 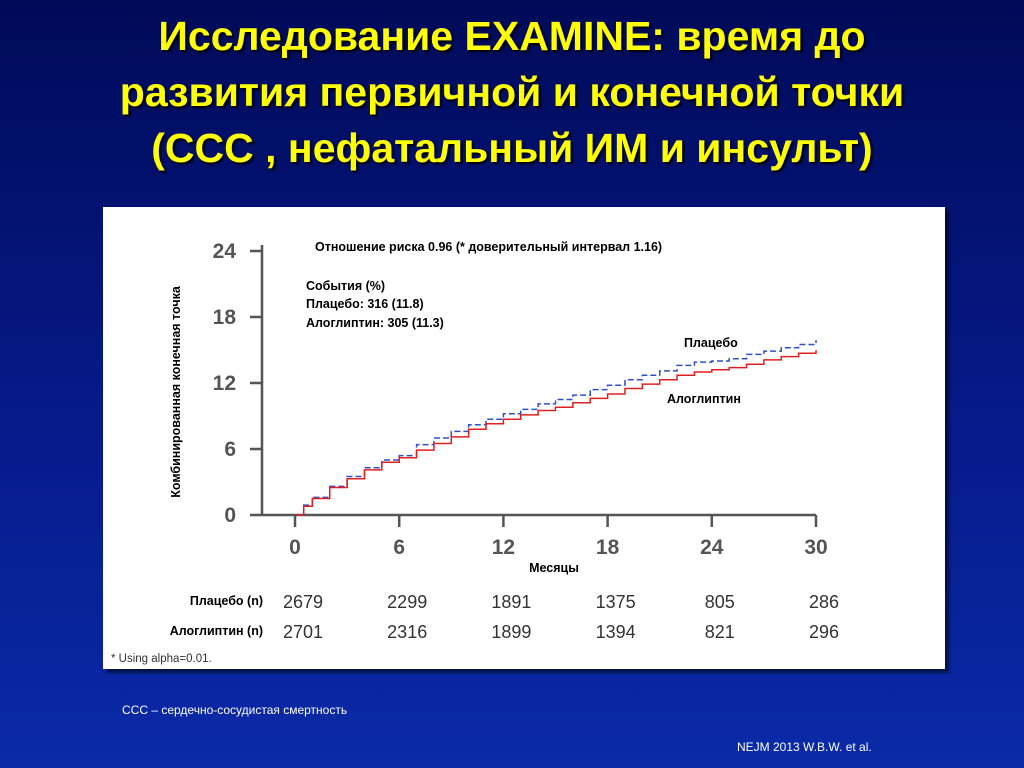 What do you see at coordinates (824, 602) in the screenshot?
I see `at-risk-placebo-value: 286` at bounding box center [824, 602].